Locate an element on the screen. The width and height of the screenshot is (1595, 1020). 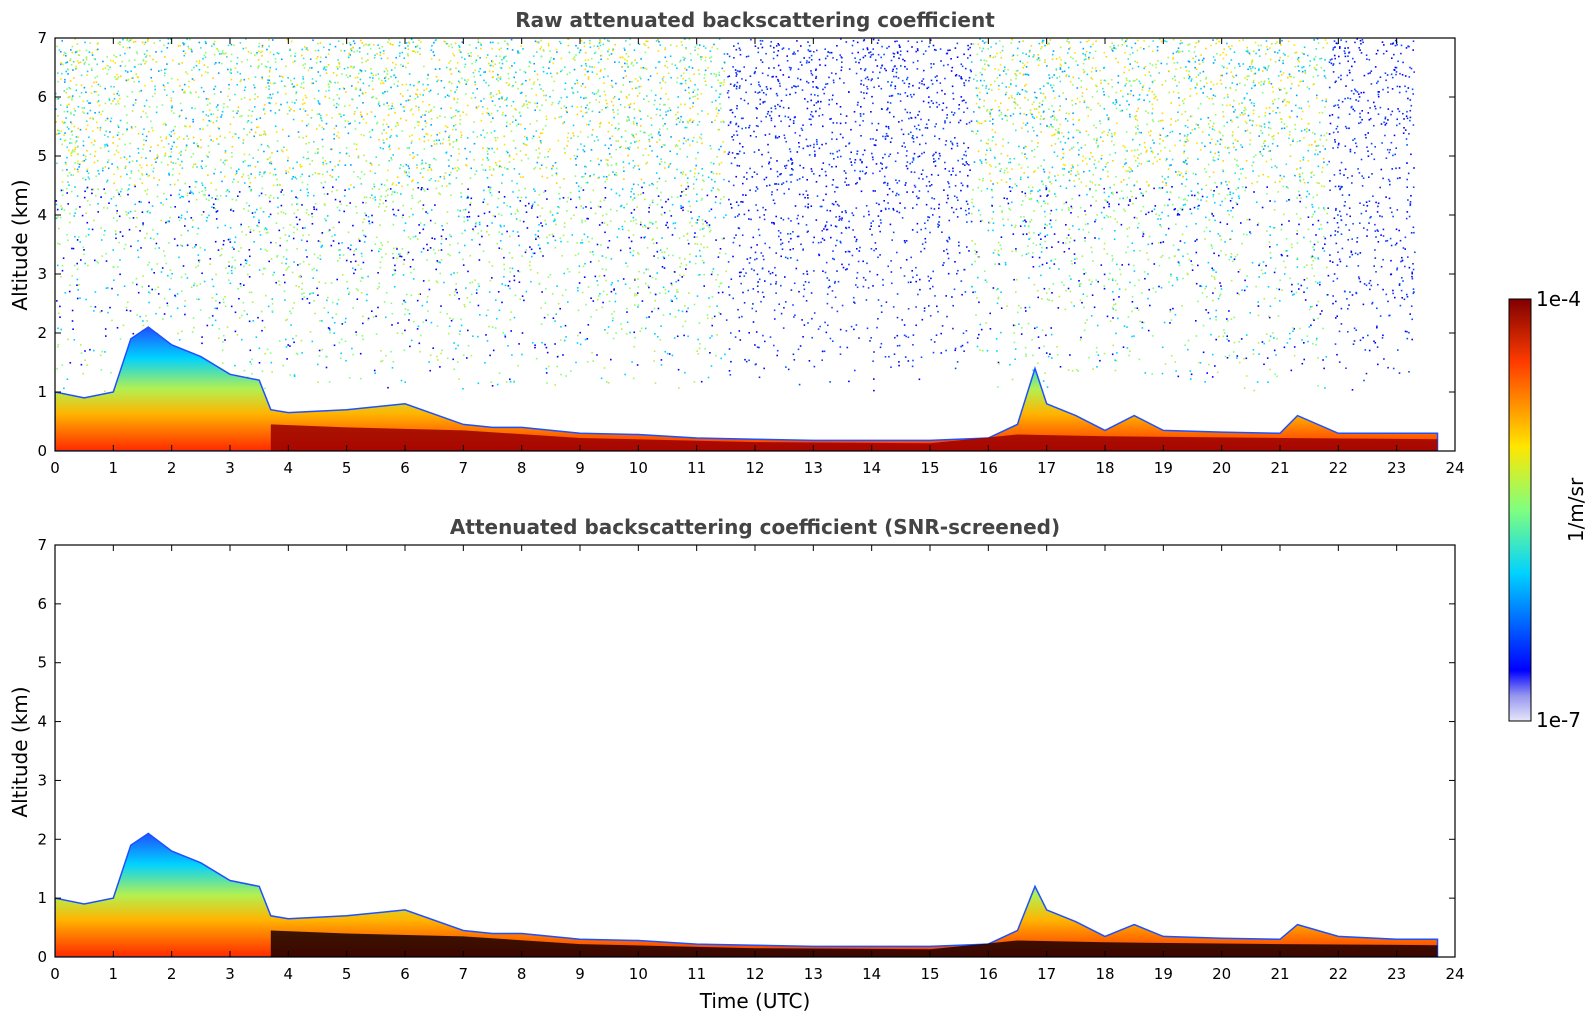
heatmap-screened is located at coordinates (747, 894).